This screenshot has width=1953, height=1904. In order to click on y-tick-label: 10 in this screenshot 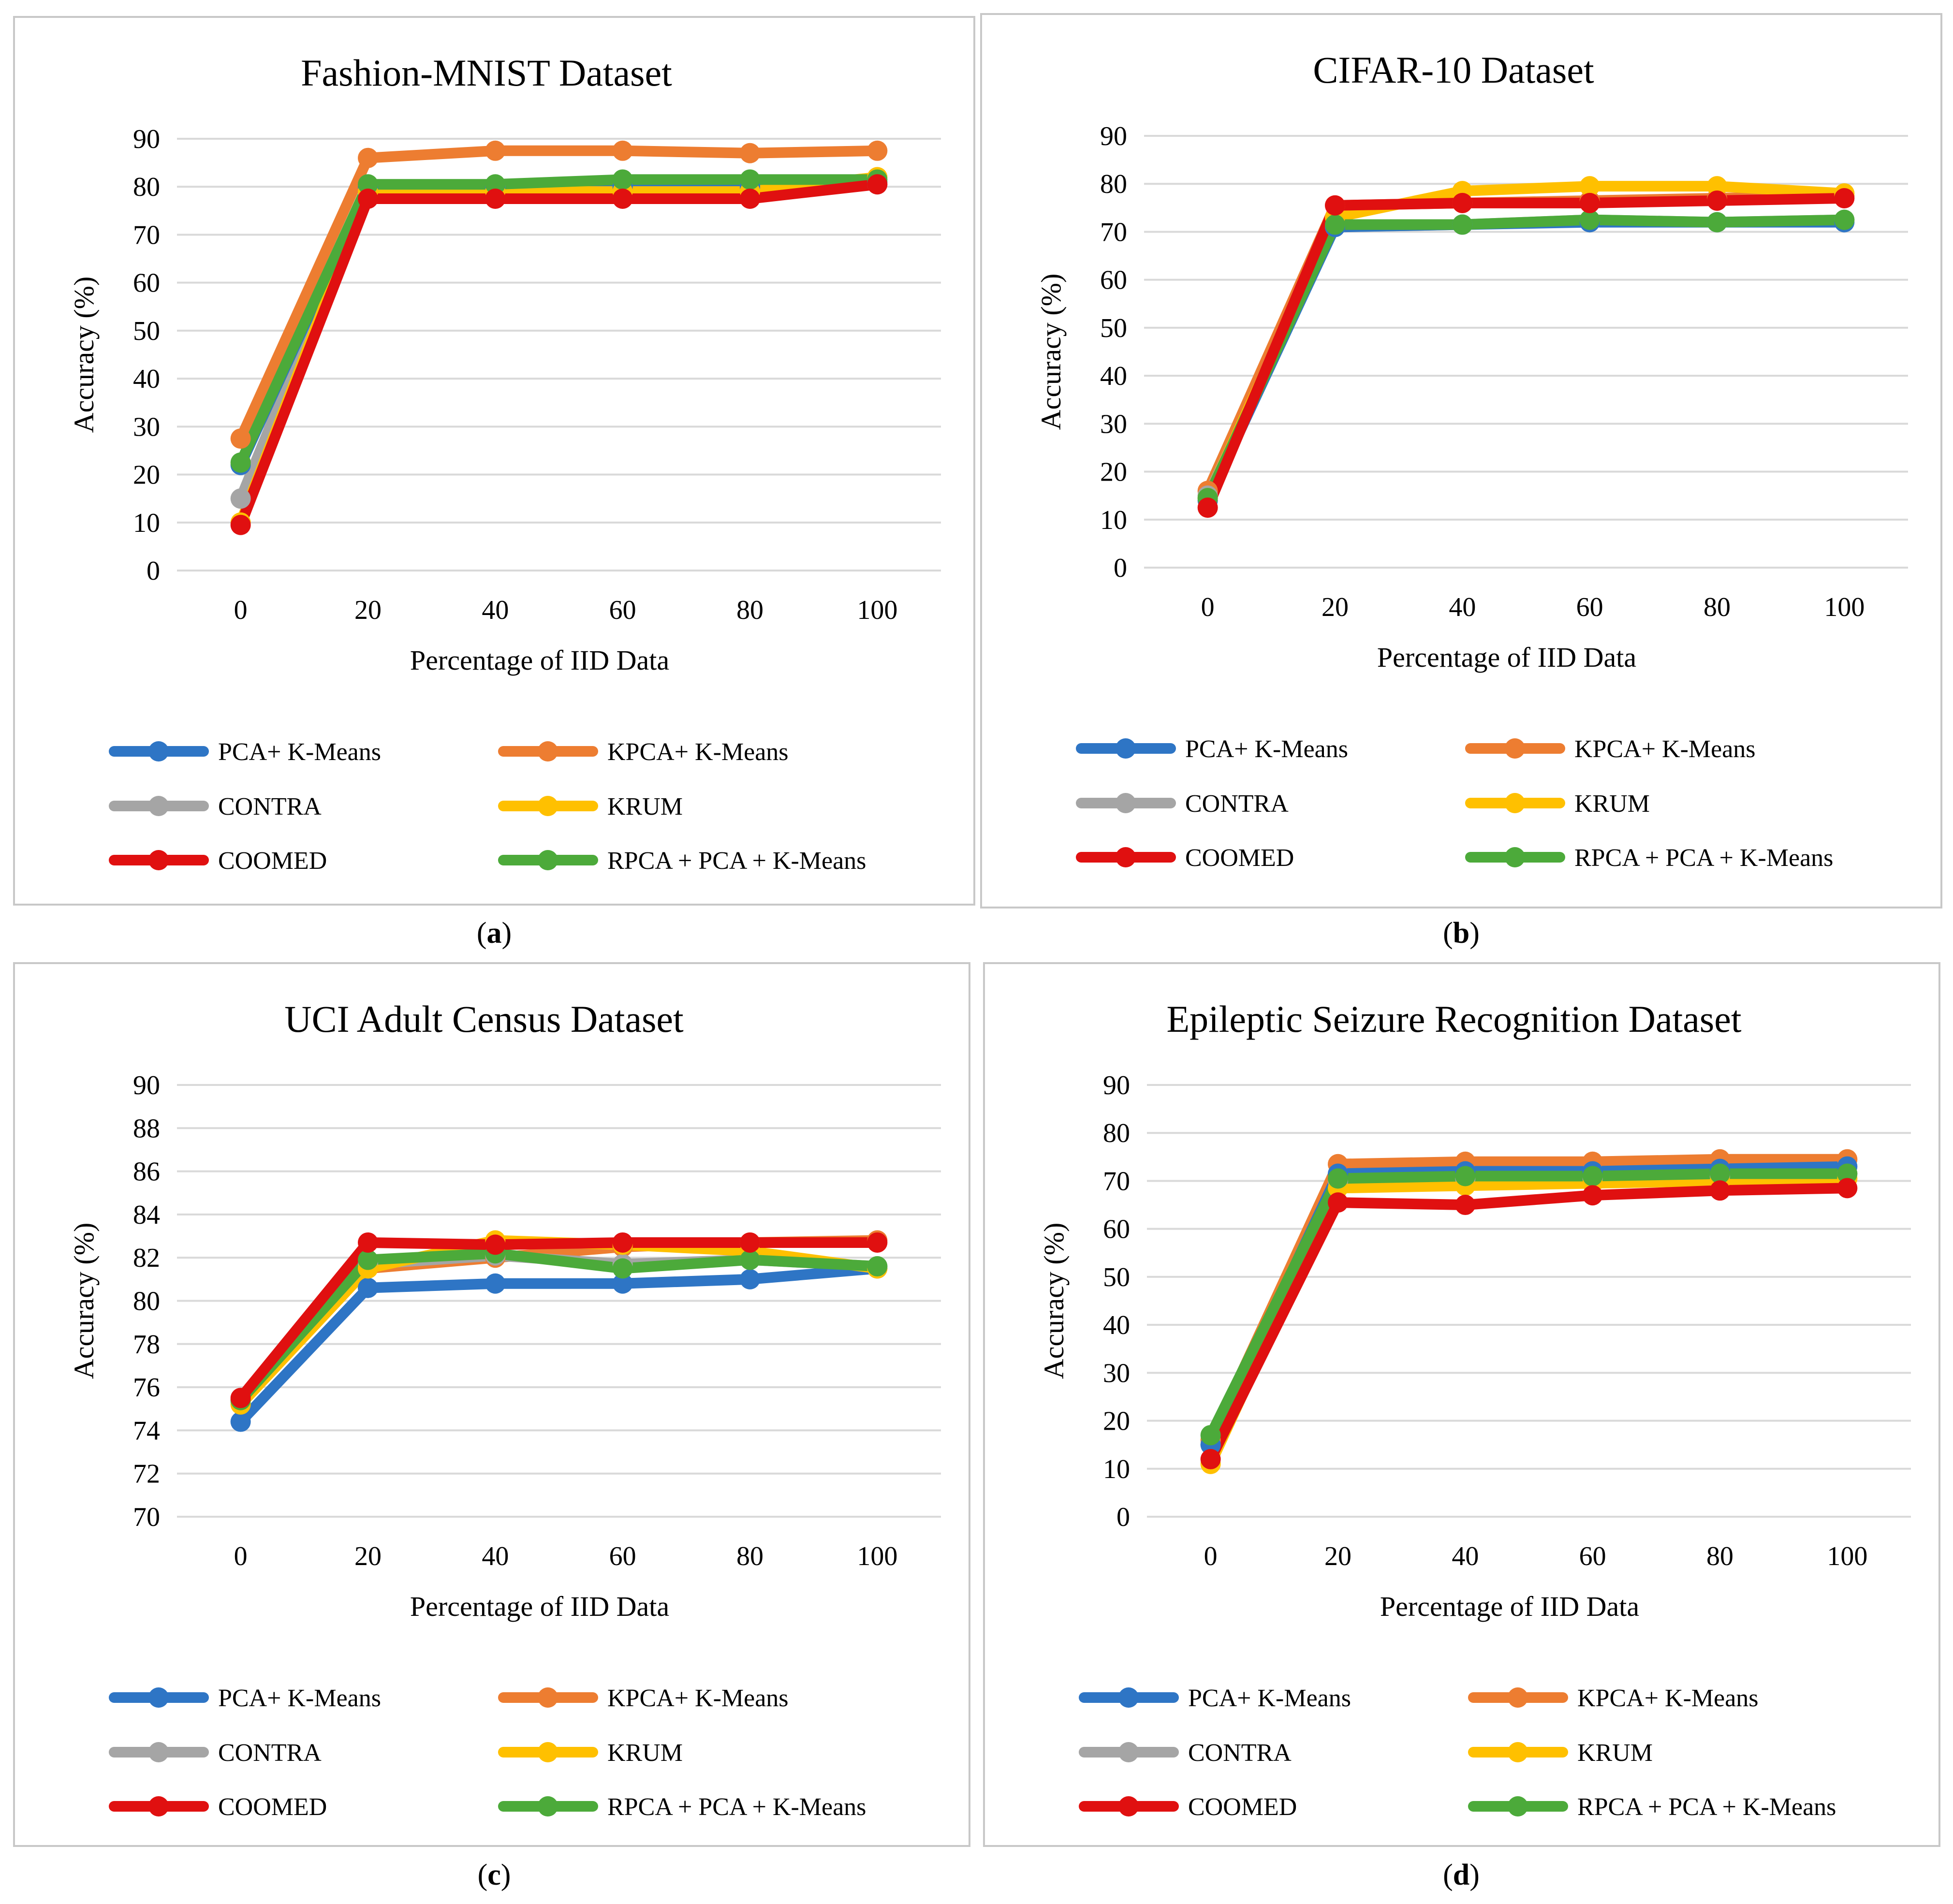, I will do `click(1113, 520)`.